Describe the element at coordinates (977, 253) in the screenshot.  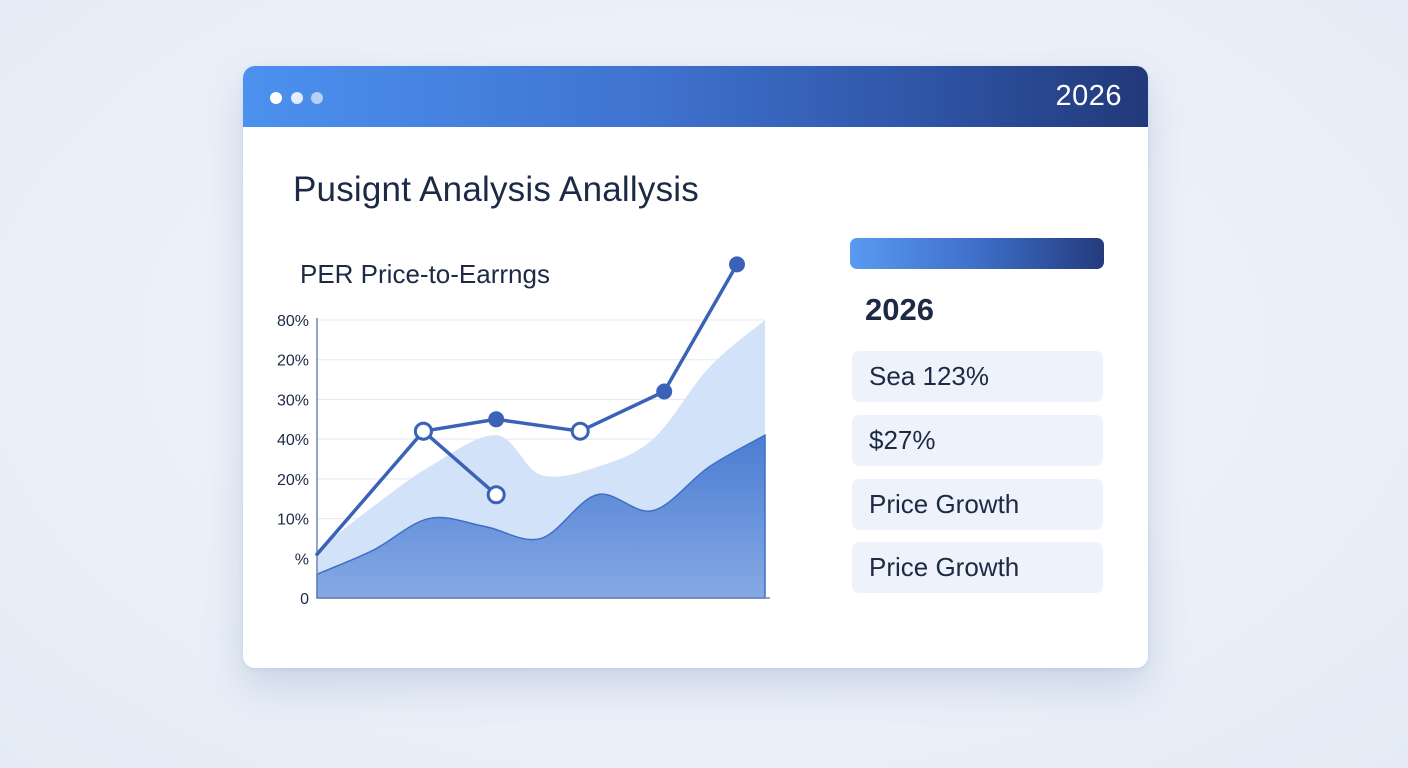
I see `sidebar-accent-bar` at that location.